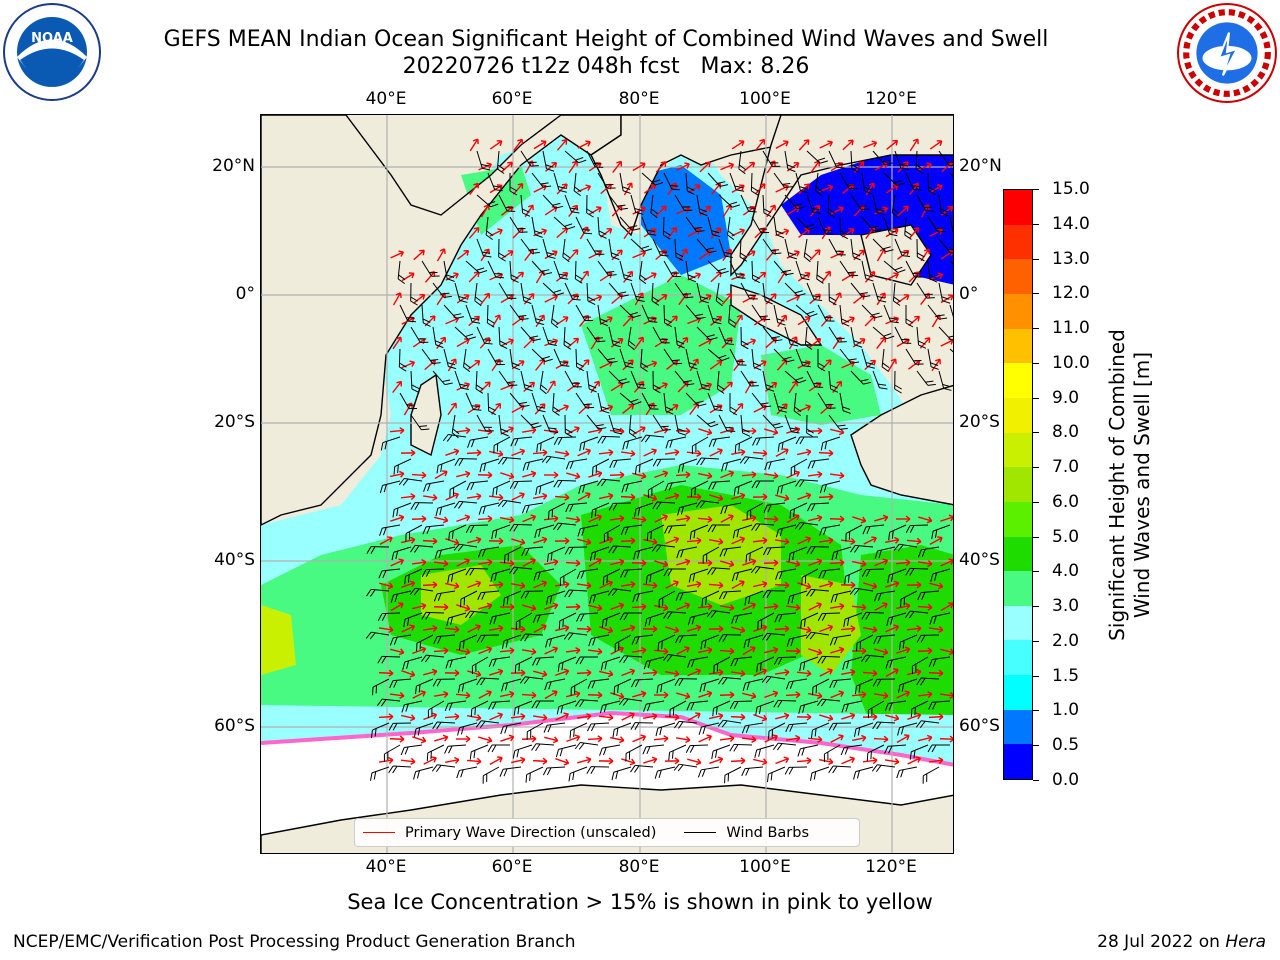 Image resolution: width=1280 pixels, height=960 pixels. I want to click on noaa-logo: NOAA, so click(52, 52).